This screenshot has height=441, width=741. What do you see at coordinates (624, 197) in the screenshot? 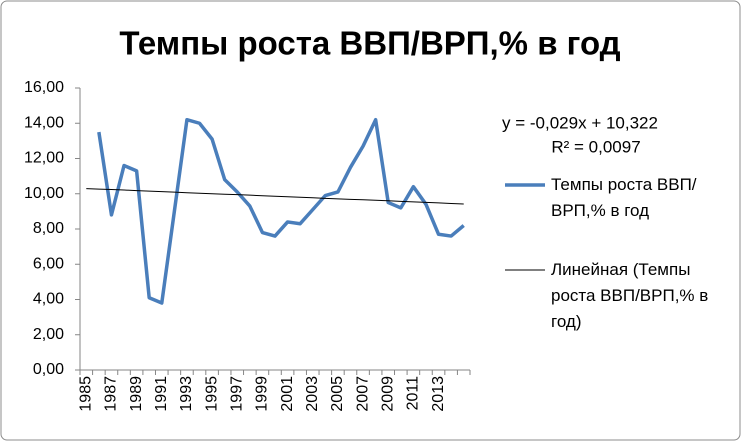
I see `legend-label: Темпы роста ВВП/ВРП,% в год` at bounding box center [624, 197].